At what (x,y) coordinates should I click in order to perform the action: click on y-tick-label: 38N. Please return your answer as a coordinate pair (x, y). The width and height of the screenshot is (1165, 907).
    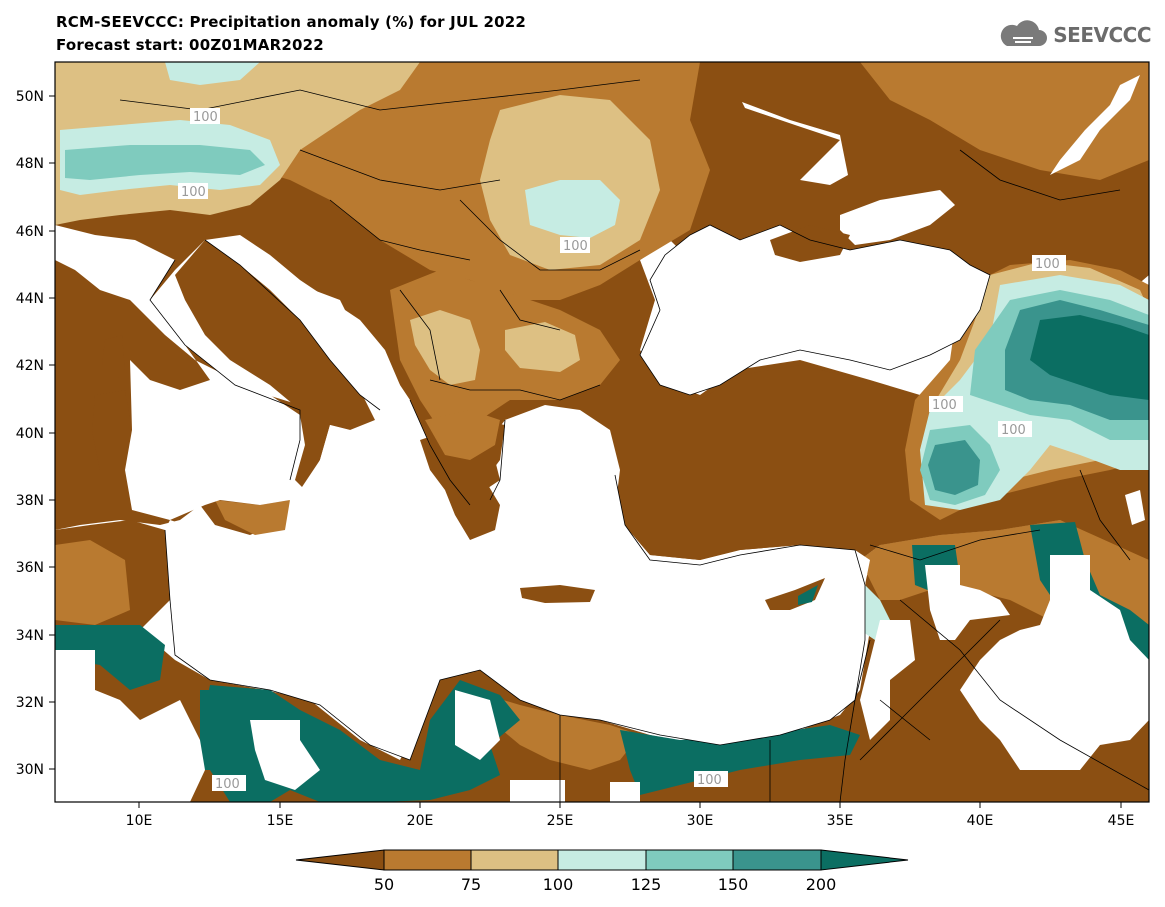
    Looking at the image, I should click on (30, 501).